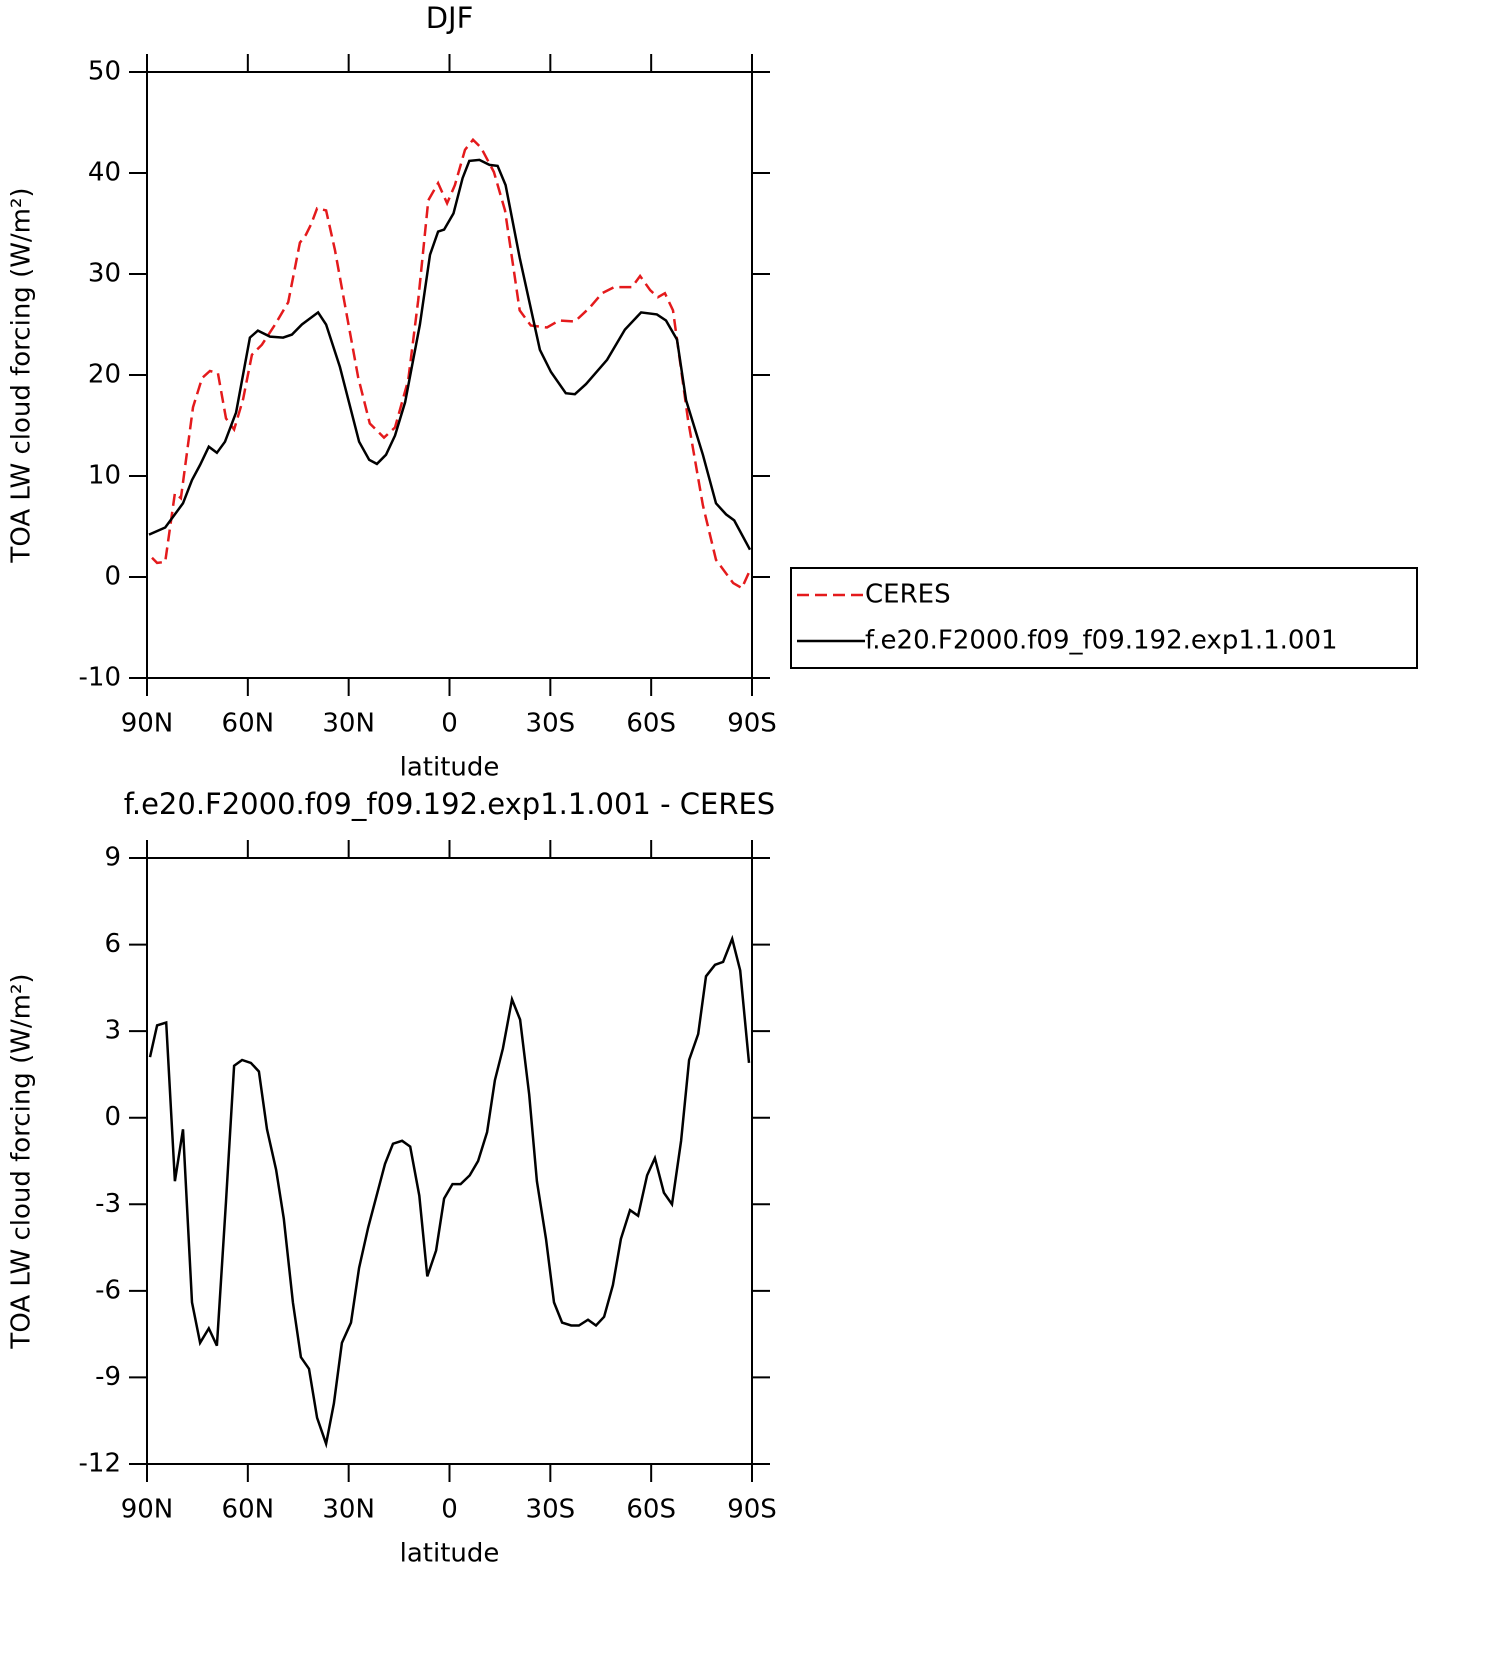 This screenshot has height=1665, width=1511. What do you see at coordinates (100, 678) in the screenshot?
I see `y-tick-label: -10` at bounding box center [100, 678].